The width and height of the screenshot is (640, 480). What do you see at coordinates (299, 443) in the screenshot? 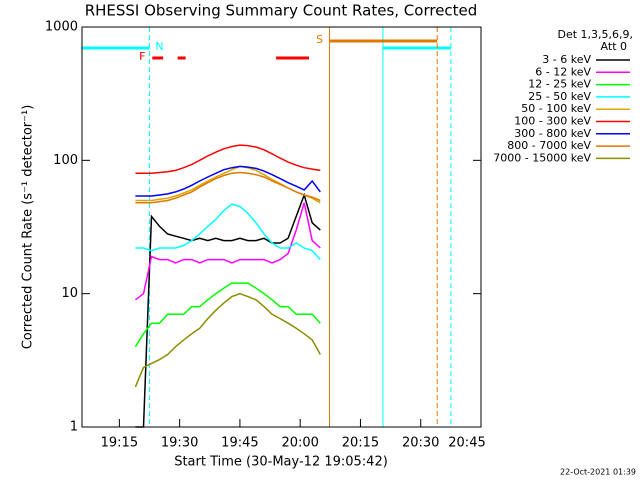
I see `x-tick-label: 20:00` at bounding box center [299, 443].